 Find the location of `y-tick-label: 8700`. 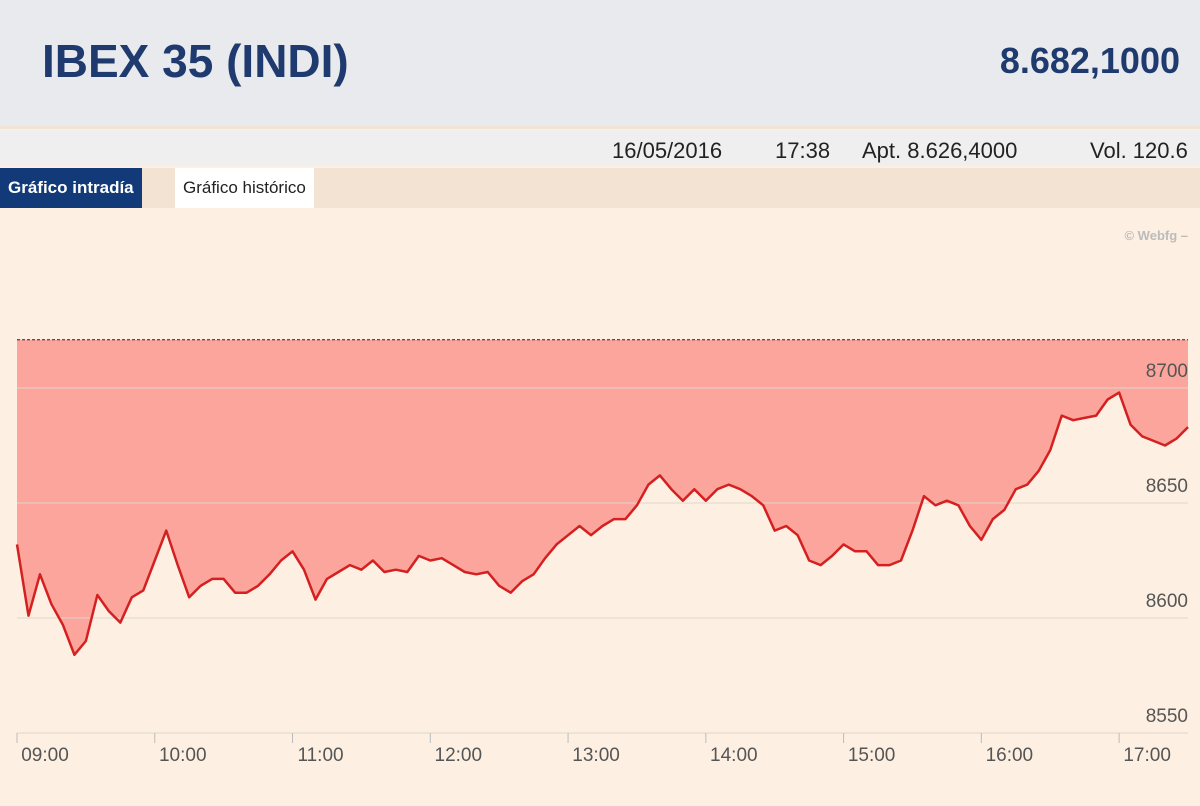

y-tick-label: 8700 is located at coordinates (1167, 371).